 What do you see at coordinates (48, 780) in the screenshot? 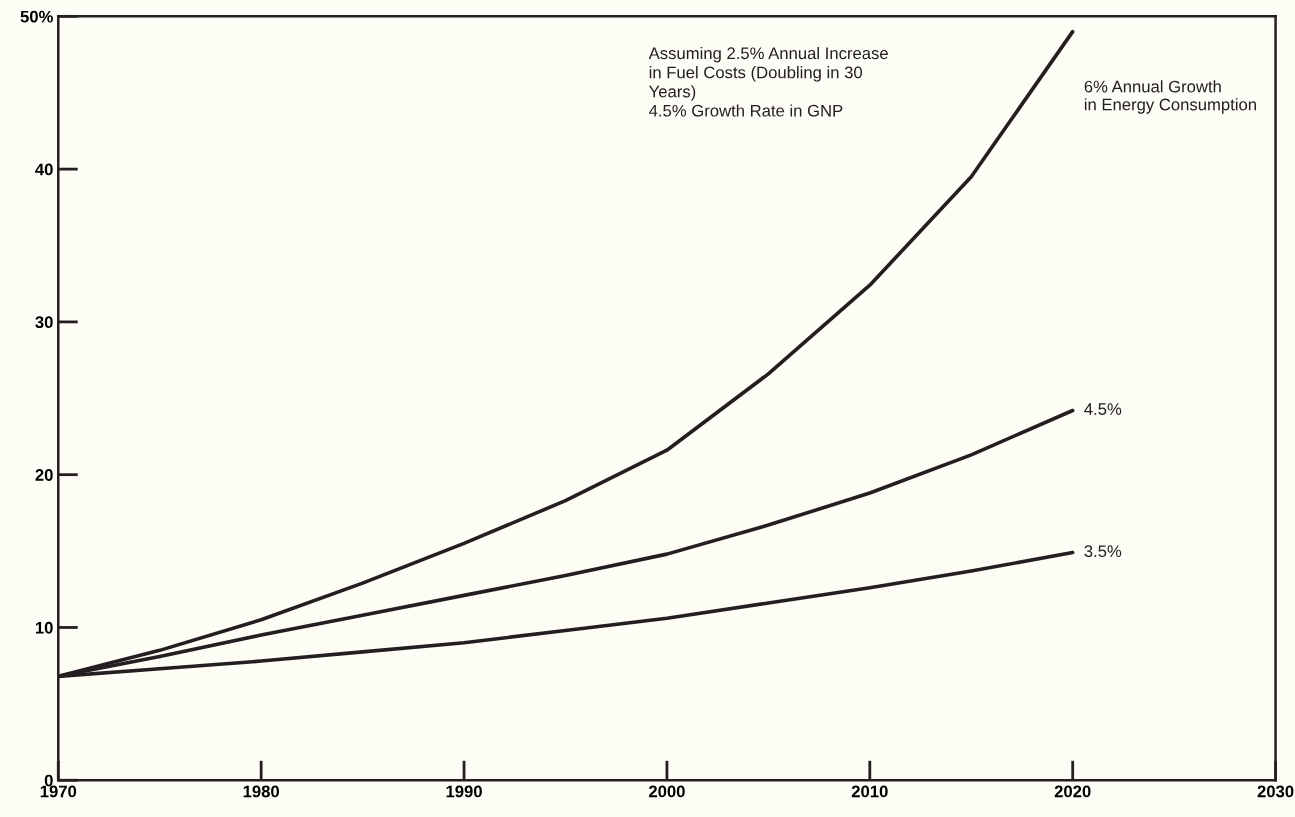
I see `y-tick-label: 0` at bounding box center [48, 780].